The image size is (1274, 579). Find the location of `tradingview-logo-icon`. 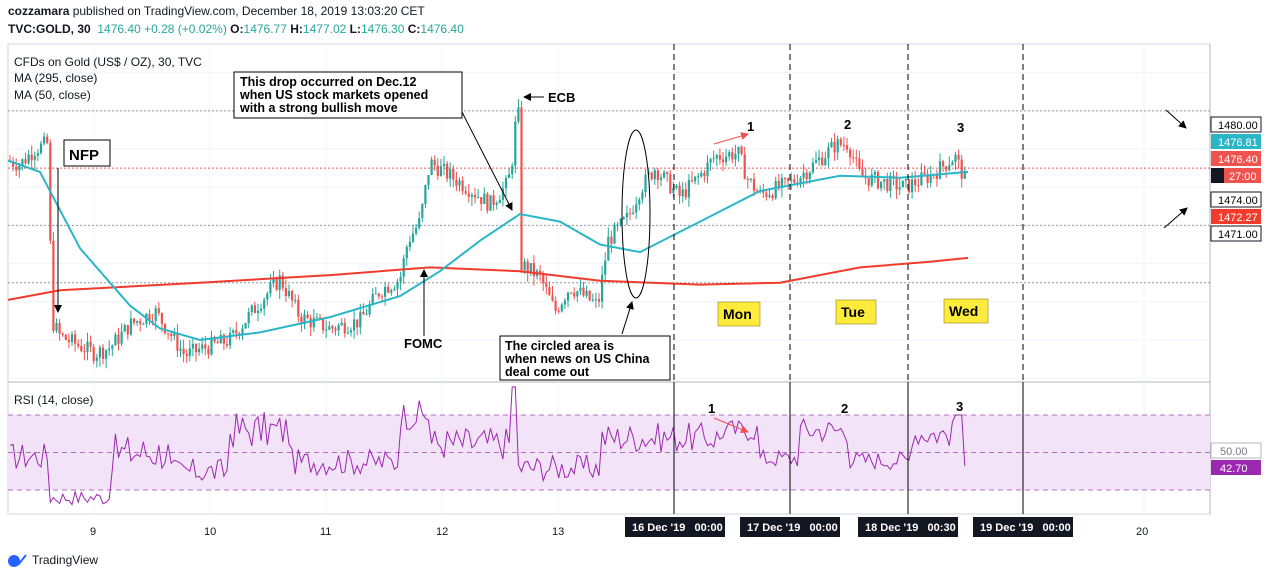

tradingview-logo-icon is located at coordinates (17, 560).